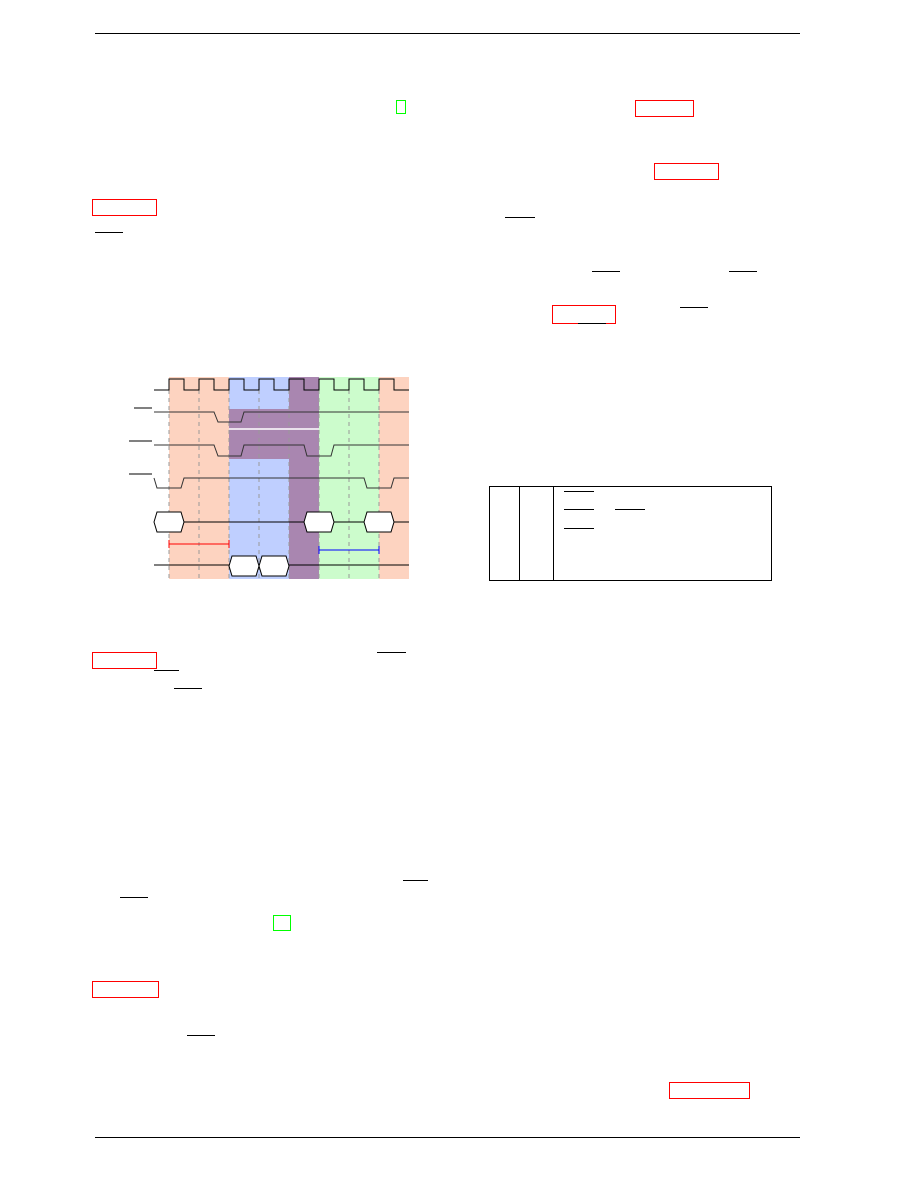  Describe the element at coordinates (281, 384) in the screenshot. I see `clock-signal` at that location.